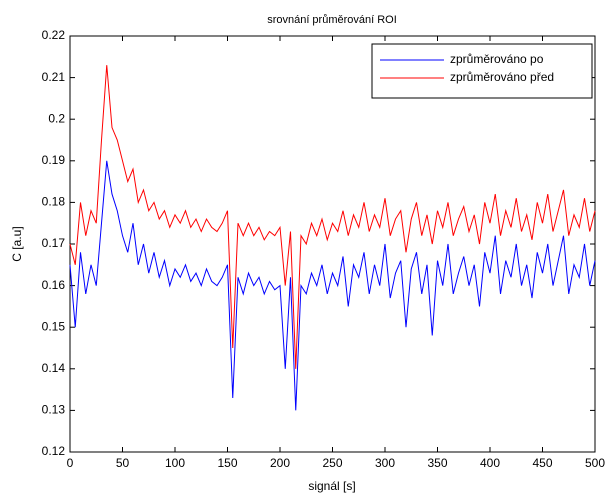  Describe the element at coordinates (595, 463) in the screenshot. I see `x-tick-label: 500` at that location.